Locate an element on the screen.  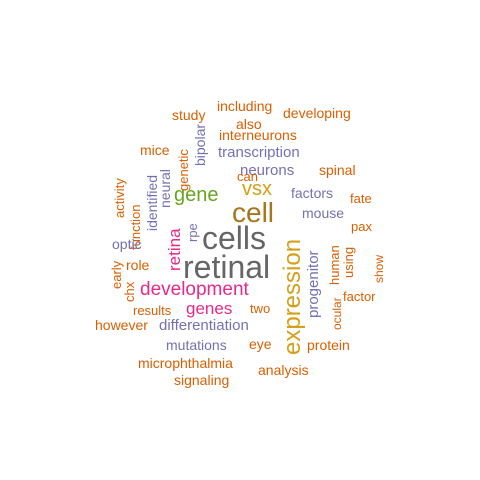
word-genetic: genetic is located at coordinates (183, 170).